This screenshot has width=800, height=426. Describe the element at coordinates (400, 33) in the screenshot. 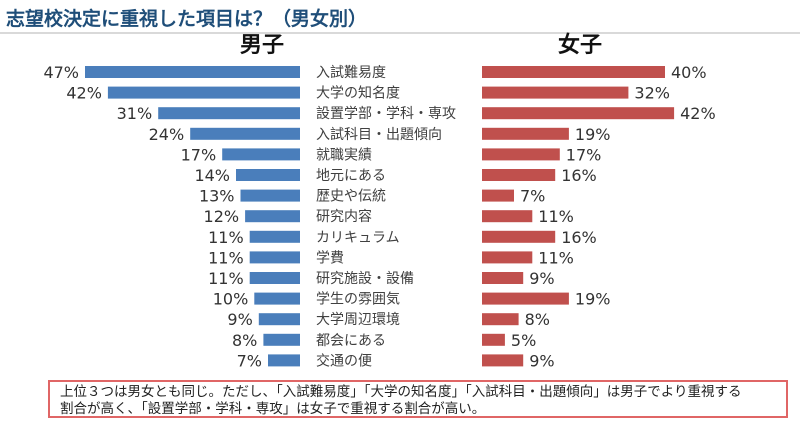

I see `title-divider` at that location.